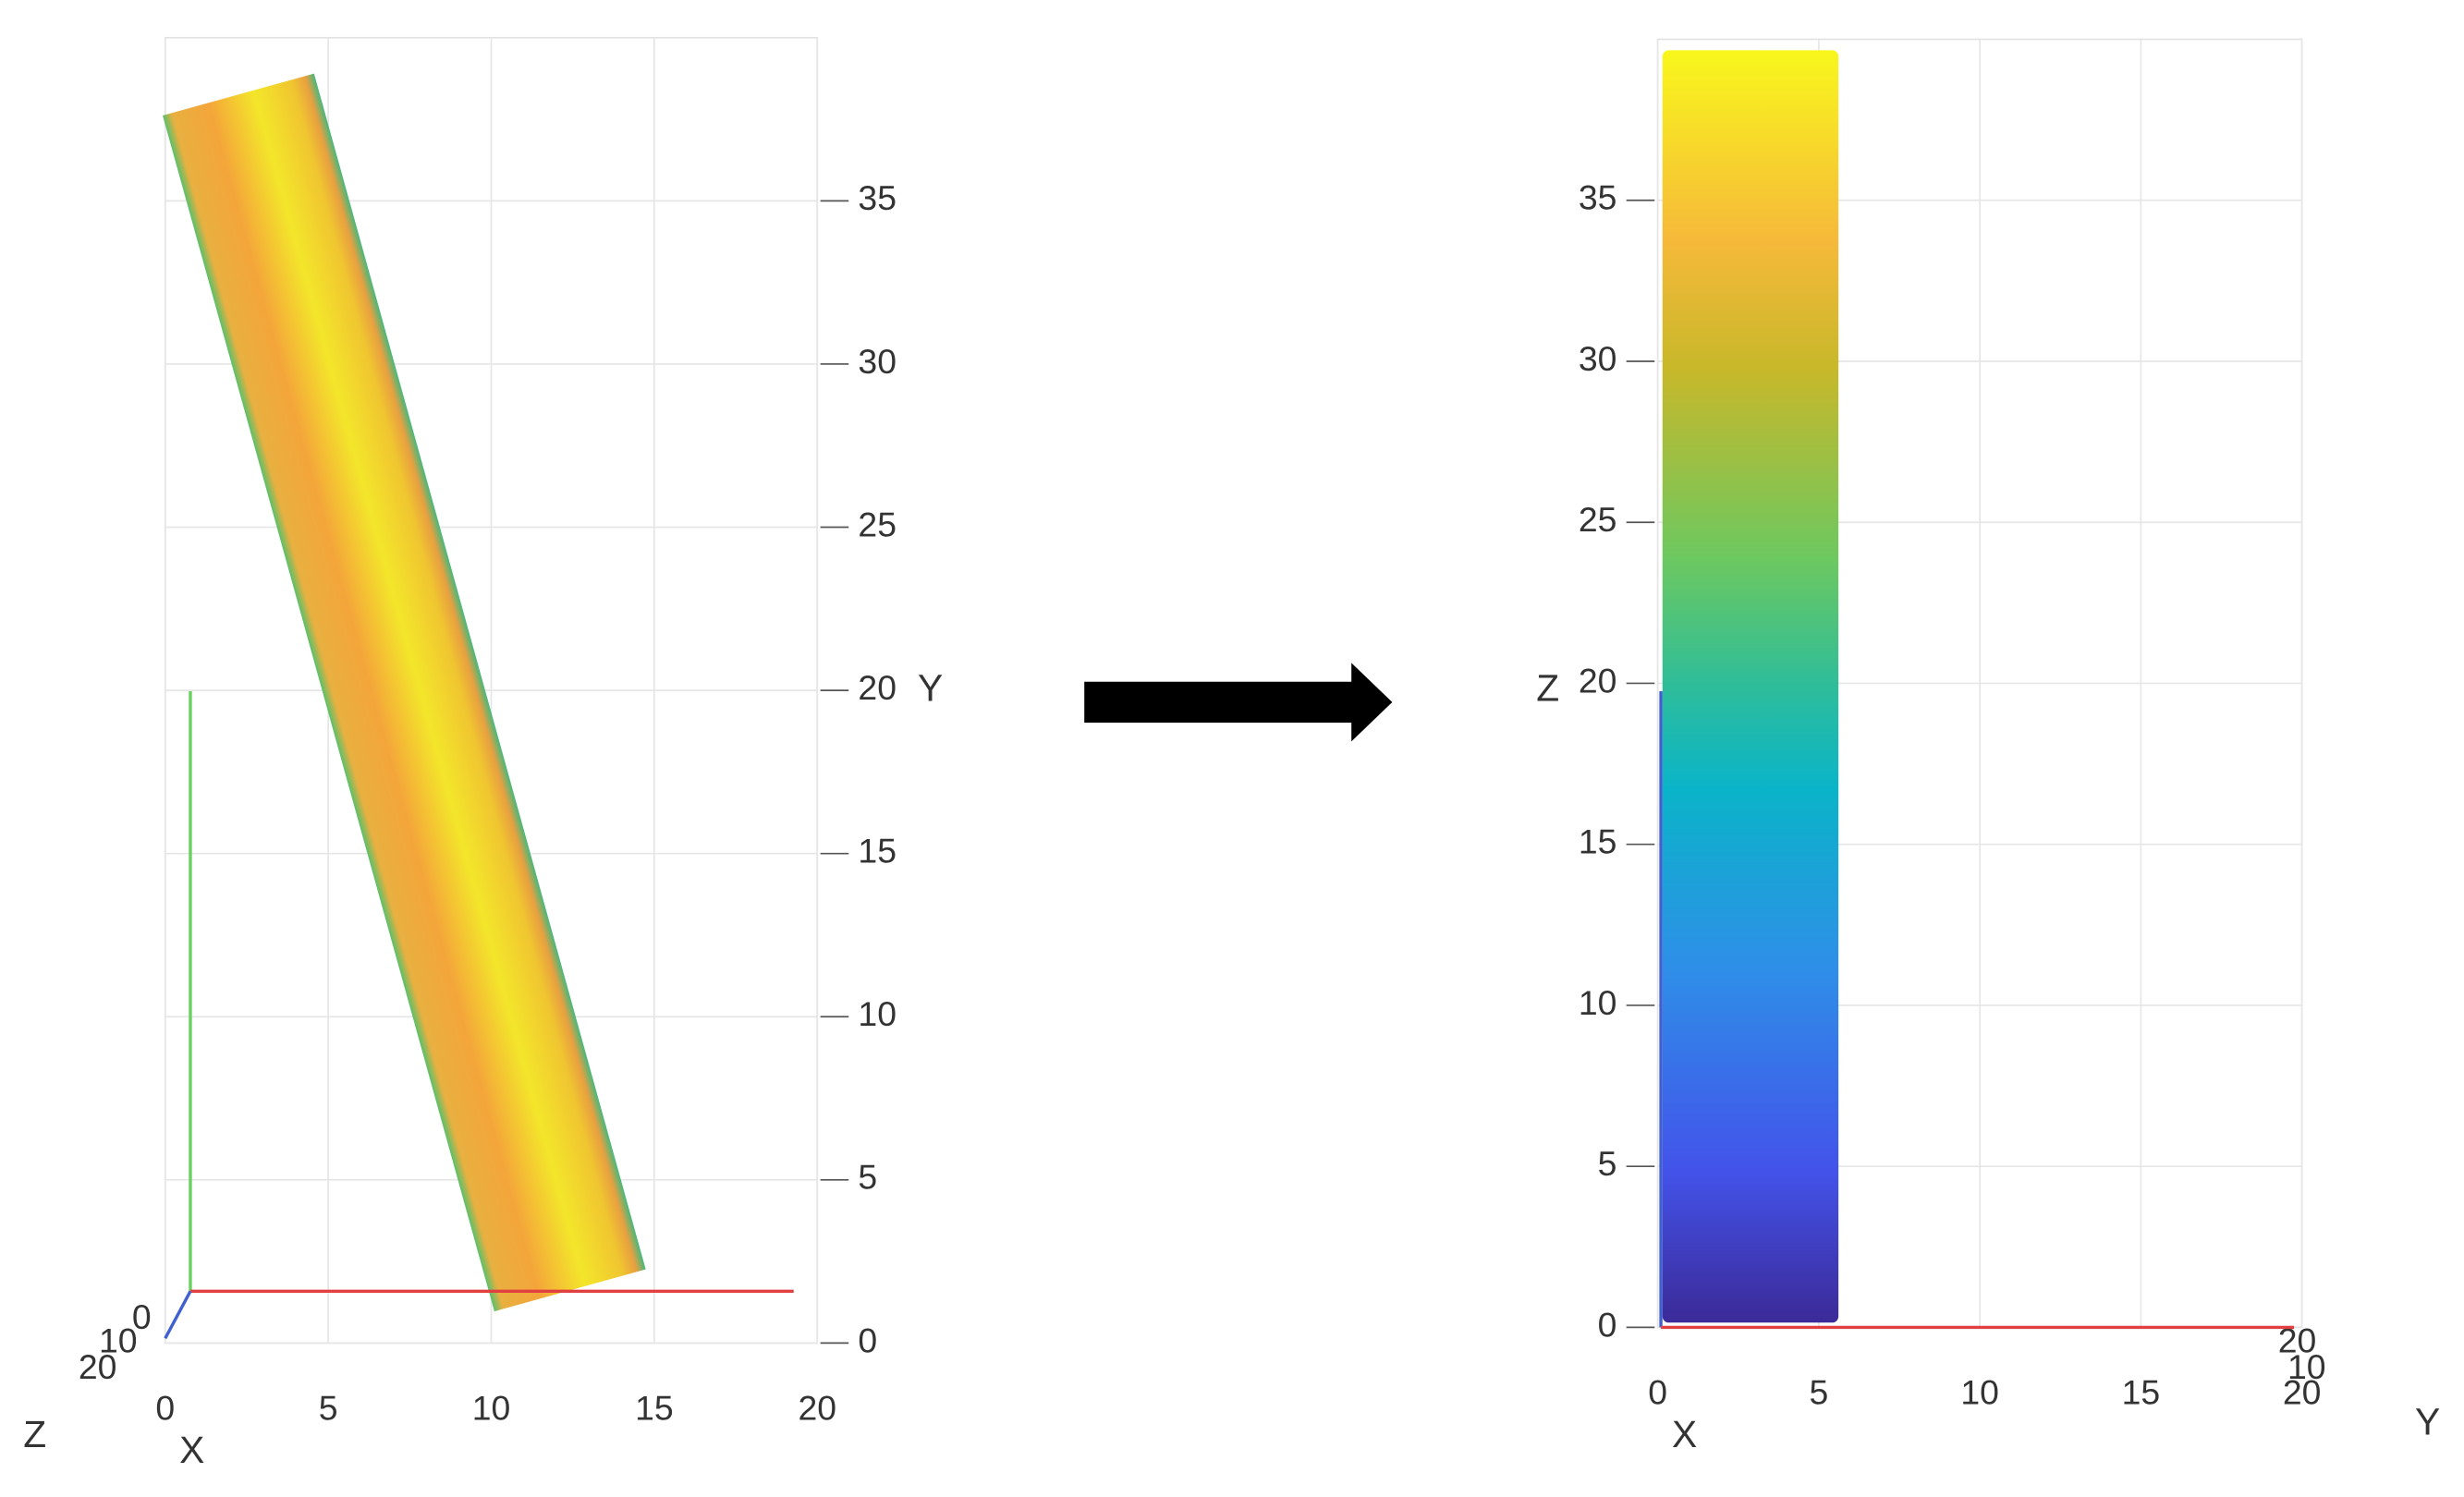 This screenshot has height=1497, width=2464. What do you see at coordinates (1750, 686) in the screenshot?
I see `cylinder-body` at bounding box center [1750, 686].